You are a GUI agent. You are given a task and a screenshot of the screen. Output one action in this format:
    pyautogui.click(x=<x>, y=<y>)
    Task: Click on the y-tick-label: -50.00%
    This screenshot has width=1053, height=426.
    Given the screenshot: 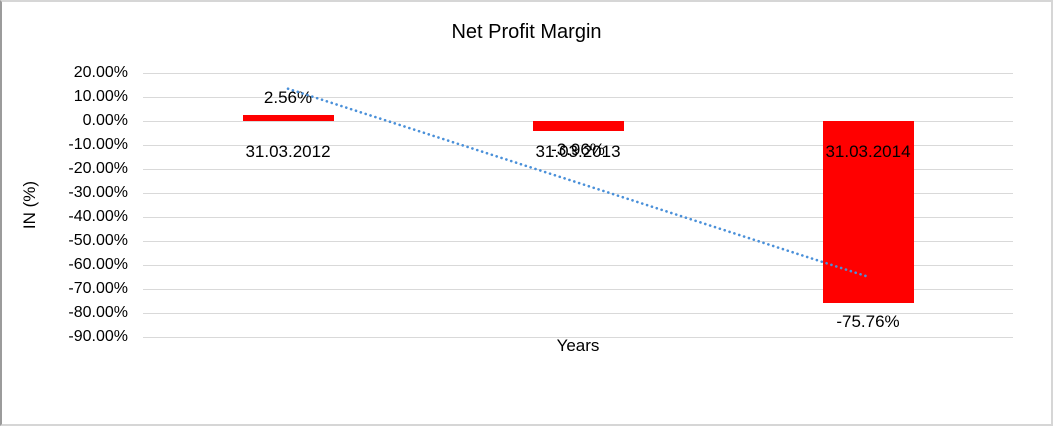 What is the action you would take?
    pyautogui.click(x=98, y=240)
    